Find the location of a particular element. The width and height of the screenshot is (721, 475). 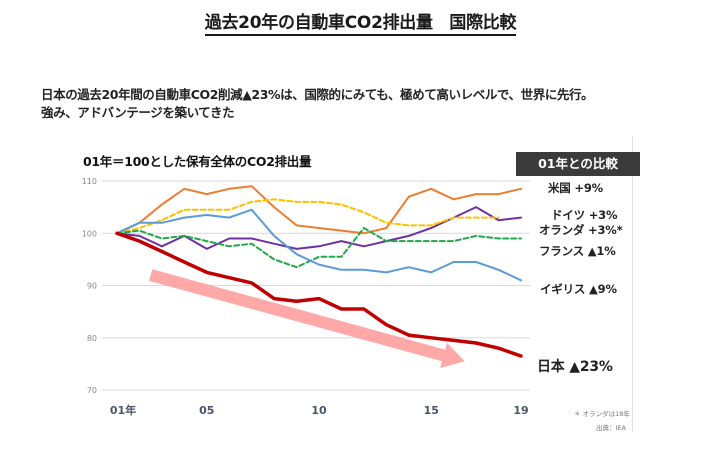

y-axis-ticks: 70 80 90 100 110 is located at coordinates (89, 286).